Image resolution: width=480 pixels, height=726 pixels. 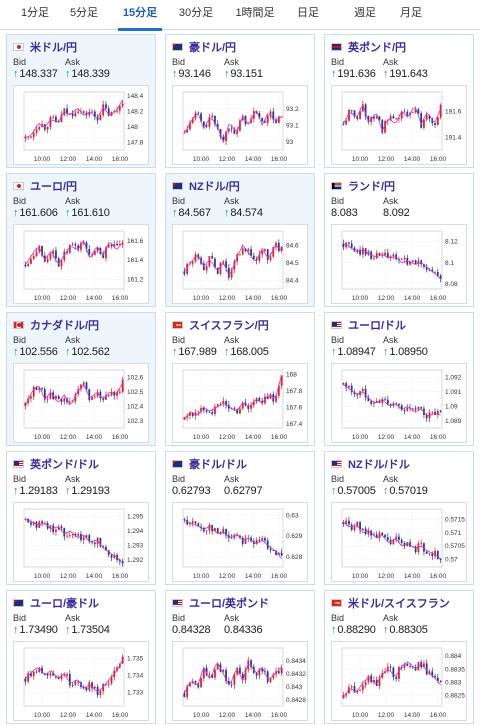 I want to click on tab-5: 日足, so click(x=308, y=13).